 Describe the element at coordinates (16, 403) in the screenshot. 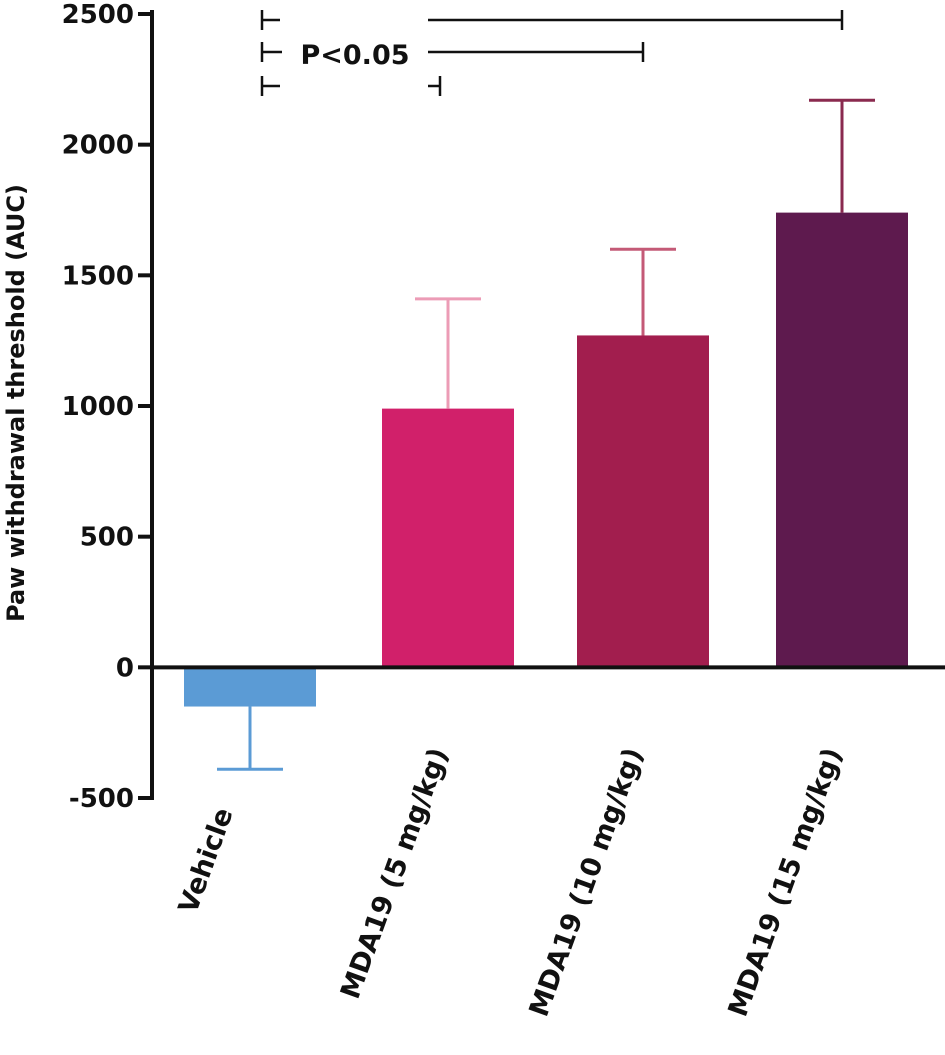

I see `y-axis-label: Paw withdrawal threshold (AUC)` at that location.